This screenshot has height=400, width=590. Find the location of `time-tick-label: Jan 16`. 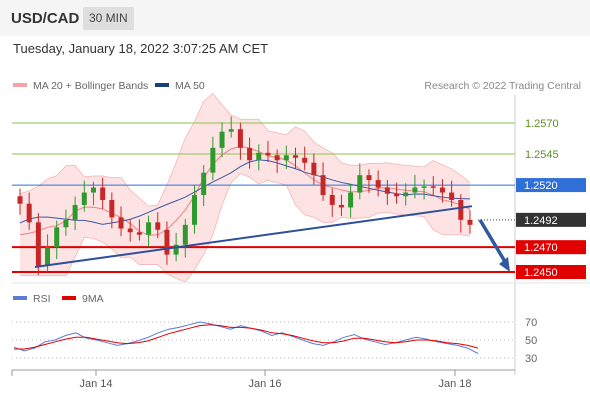

time-tick-label: Jan 16 is located at coordinates (264, 384).